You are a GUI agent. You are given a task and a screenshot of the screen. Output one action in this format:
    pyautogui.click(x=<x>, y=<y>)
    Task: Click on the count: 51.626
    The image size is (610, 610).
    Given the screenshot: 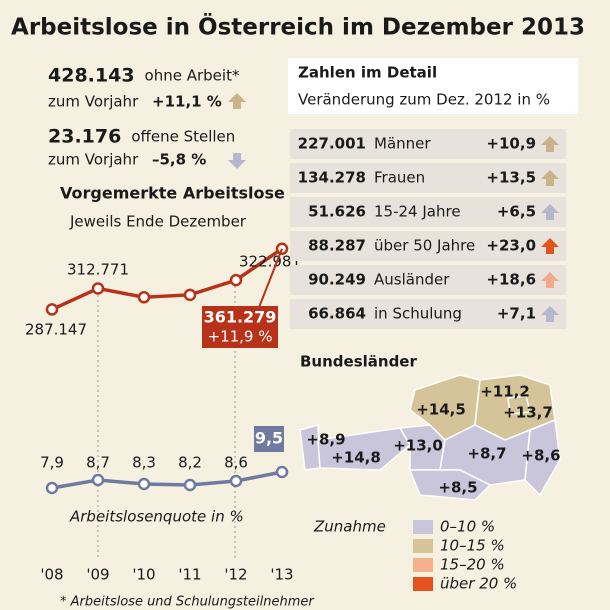 What is the action you would take?
    pyautogui.click(x=337, y=212)
    